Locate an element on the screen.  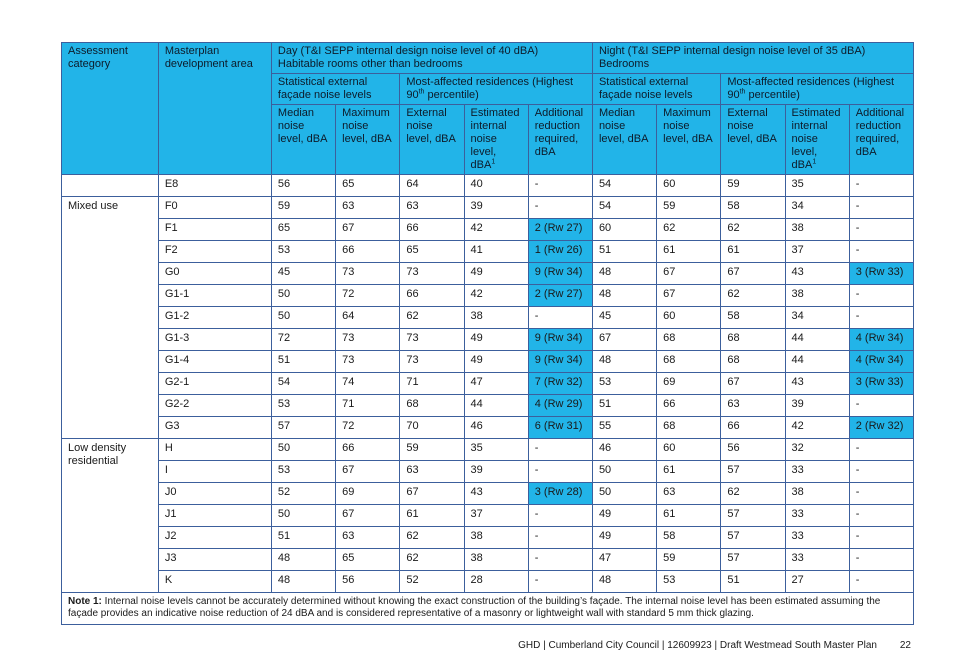
table-row: J2 51 63 62 38 - 49 58 57 33 - is located at coordinates (488, 537).